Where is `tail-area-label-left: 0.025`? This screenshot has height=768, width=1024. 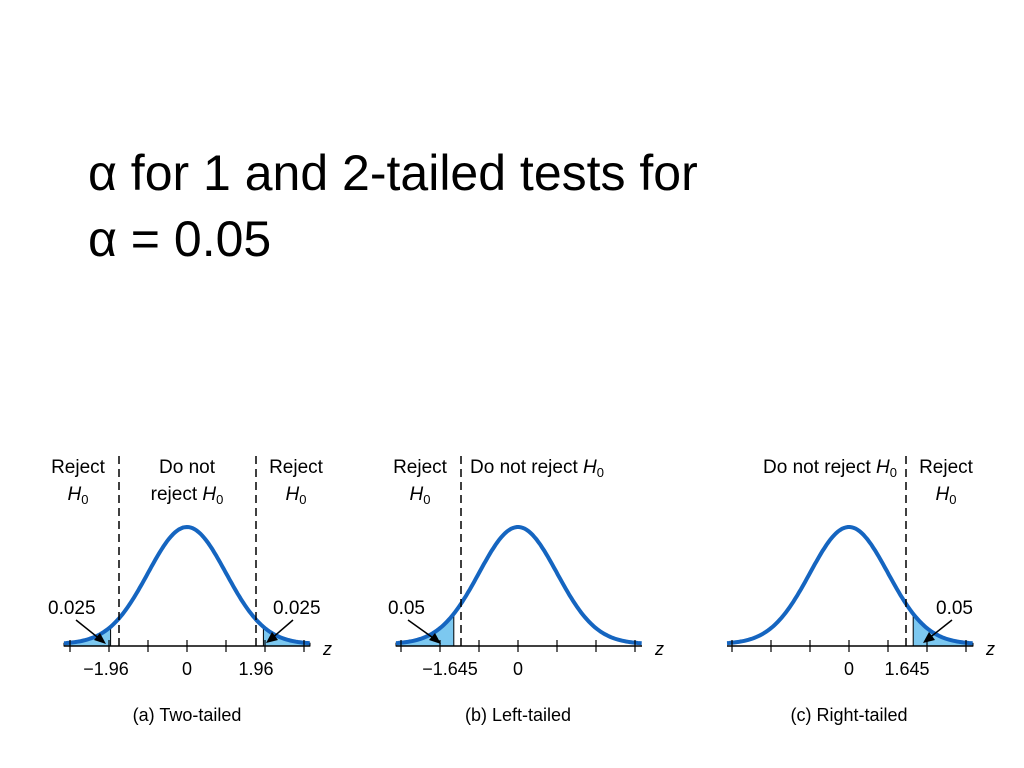 tail-area-label-left: 0.025 is located at coordinates (72, 608).